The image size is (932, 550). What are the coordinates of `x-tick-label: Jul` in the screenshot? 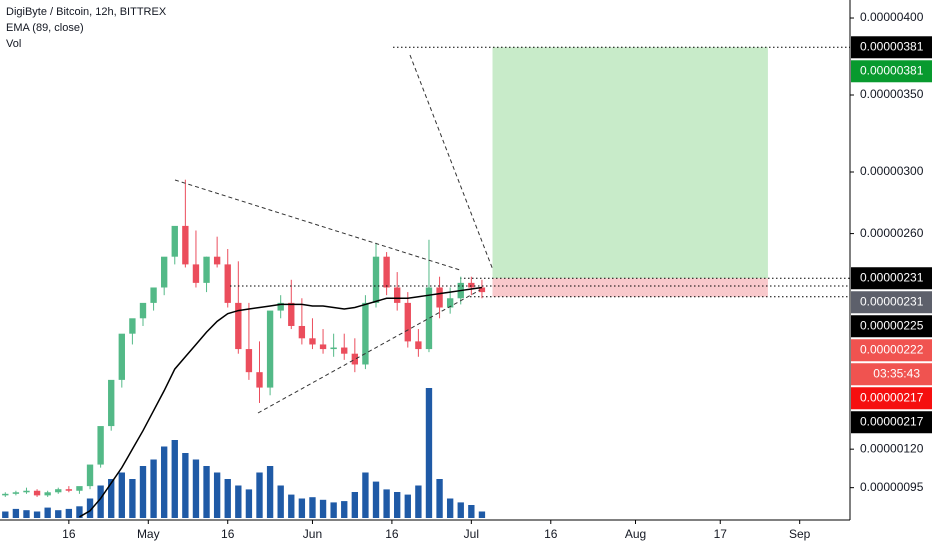 It's located at (471, 534).